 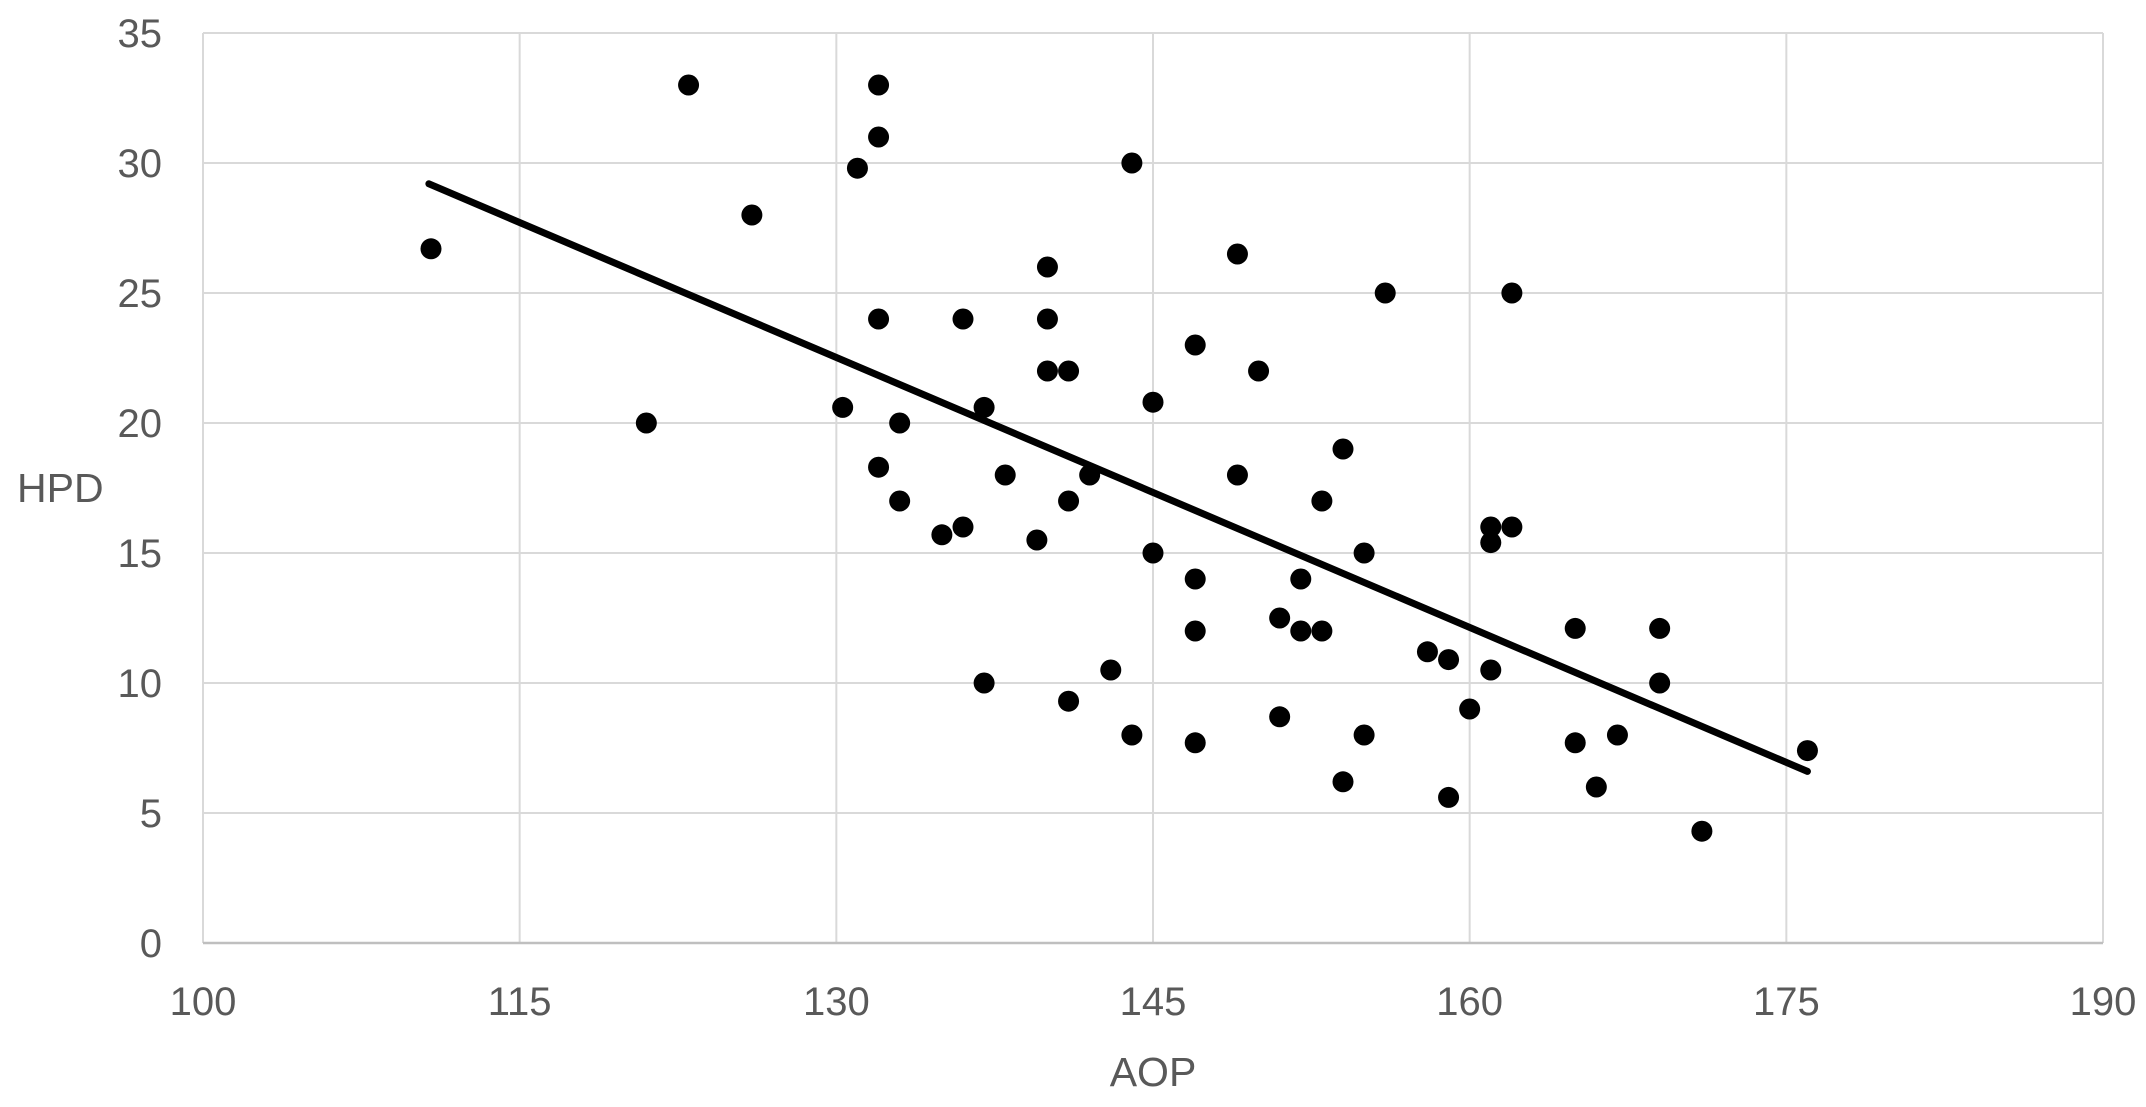 I want to click on x-tick-label: 190, so click(x=2103, y=1002).